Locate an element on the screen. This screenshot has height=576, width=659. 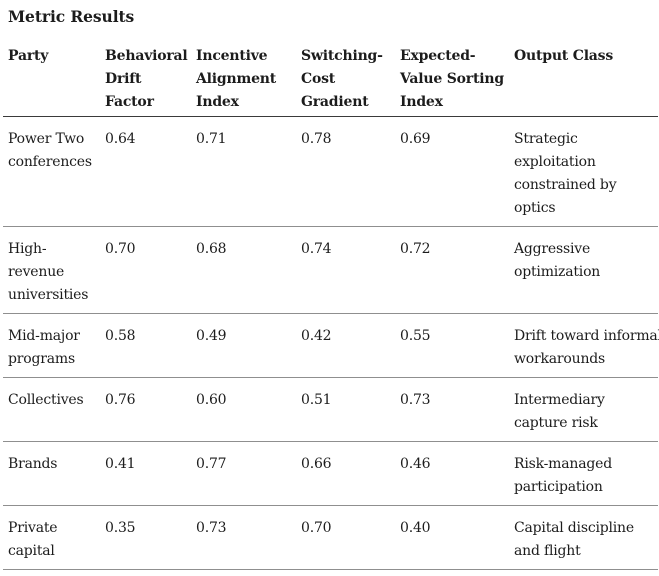
column-header-output-class: Output Class is located at coordinates (564, 56).